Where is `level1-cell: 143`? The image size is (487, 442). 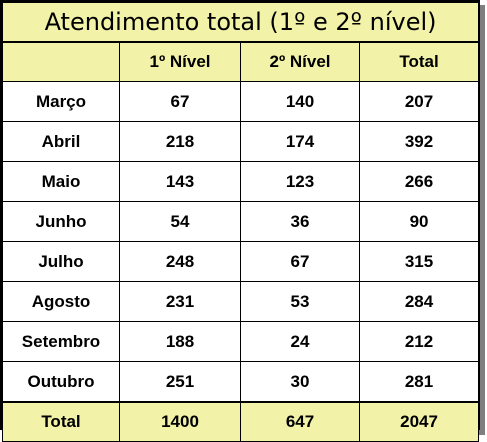 level1-cell: 143 is located at coordinates (180, 181).